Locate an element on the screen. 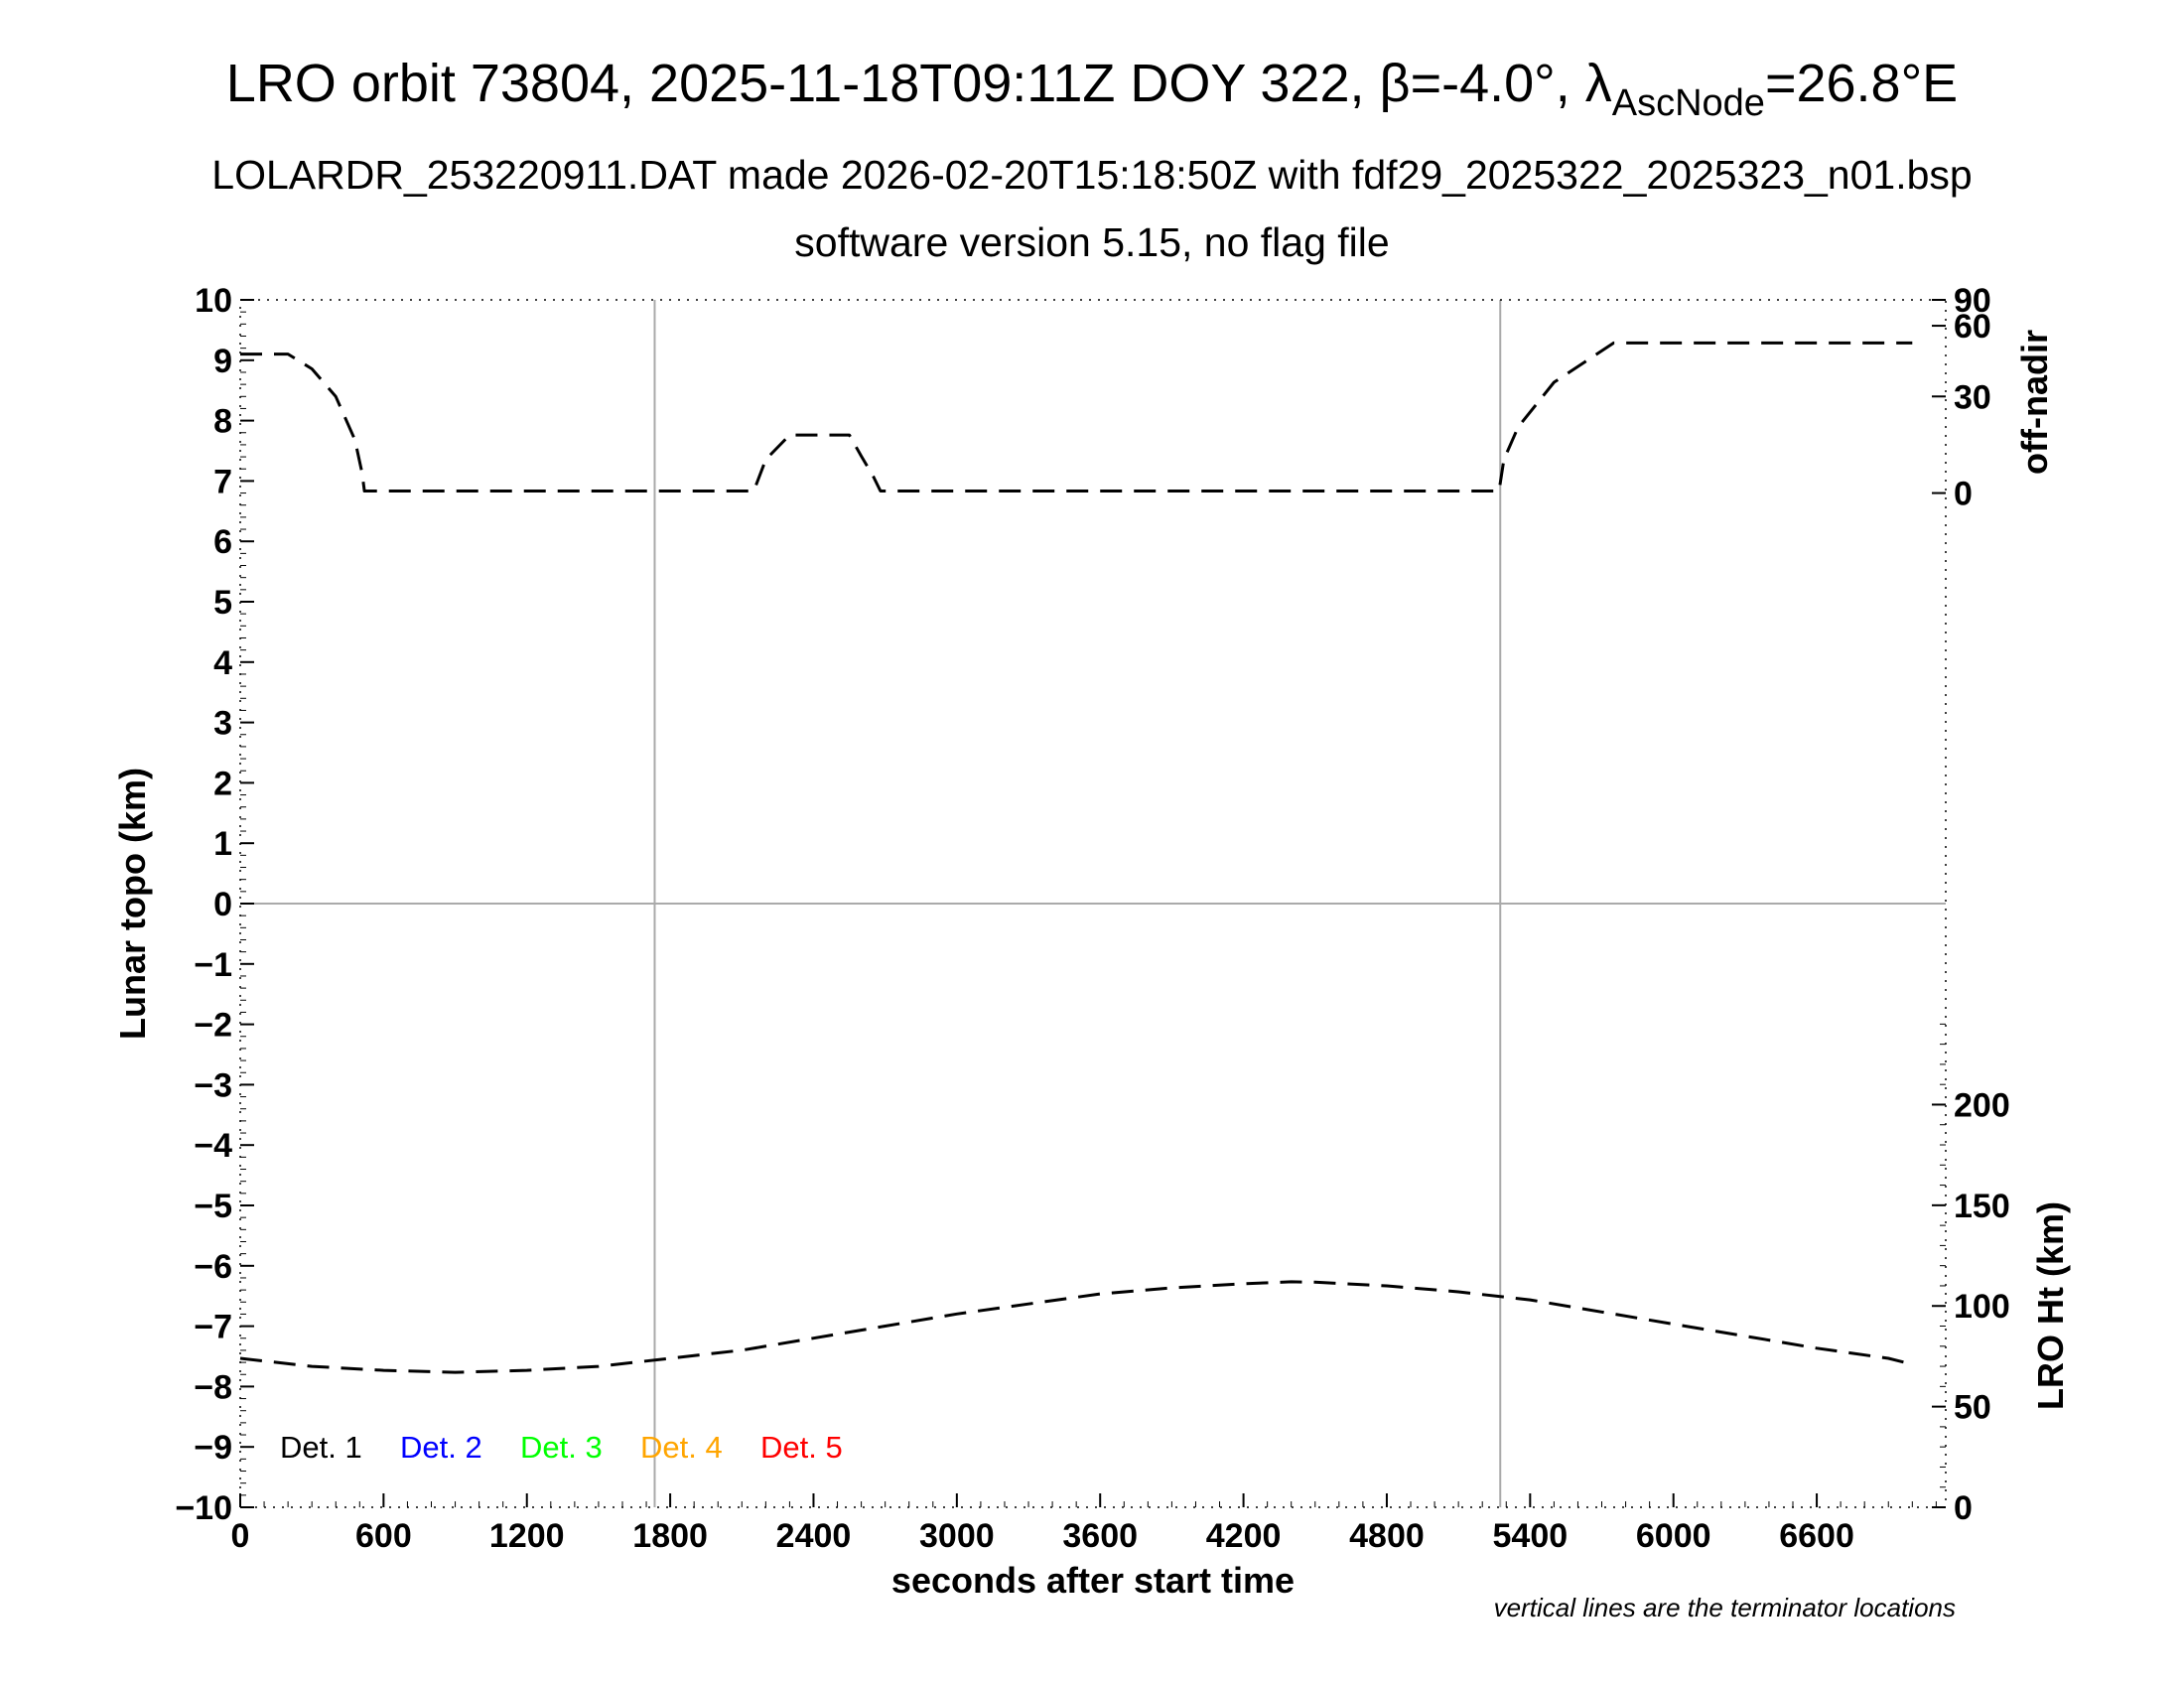  legend-entry: Det. 3 is located at coordinates (561, 1447).